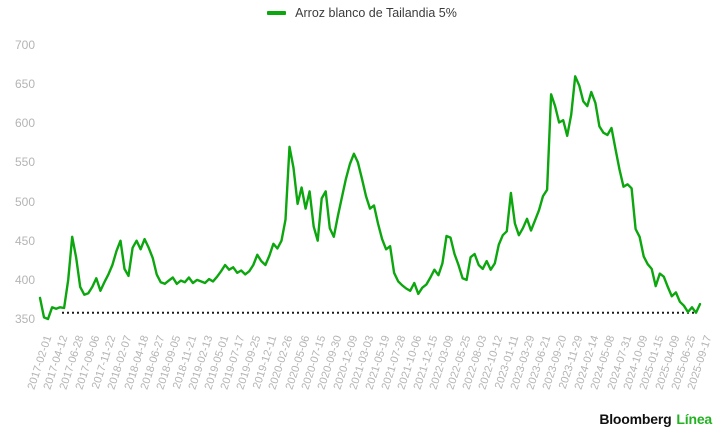  What do you see at coordinates (24, 240) in the screenshot?
I see `y-axis-tick-label: 450` at bounding box center [24, 240].